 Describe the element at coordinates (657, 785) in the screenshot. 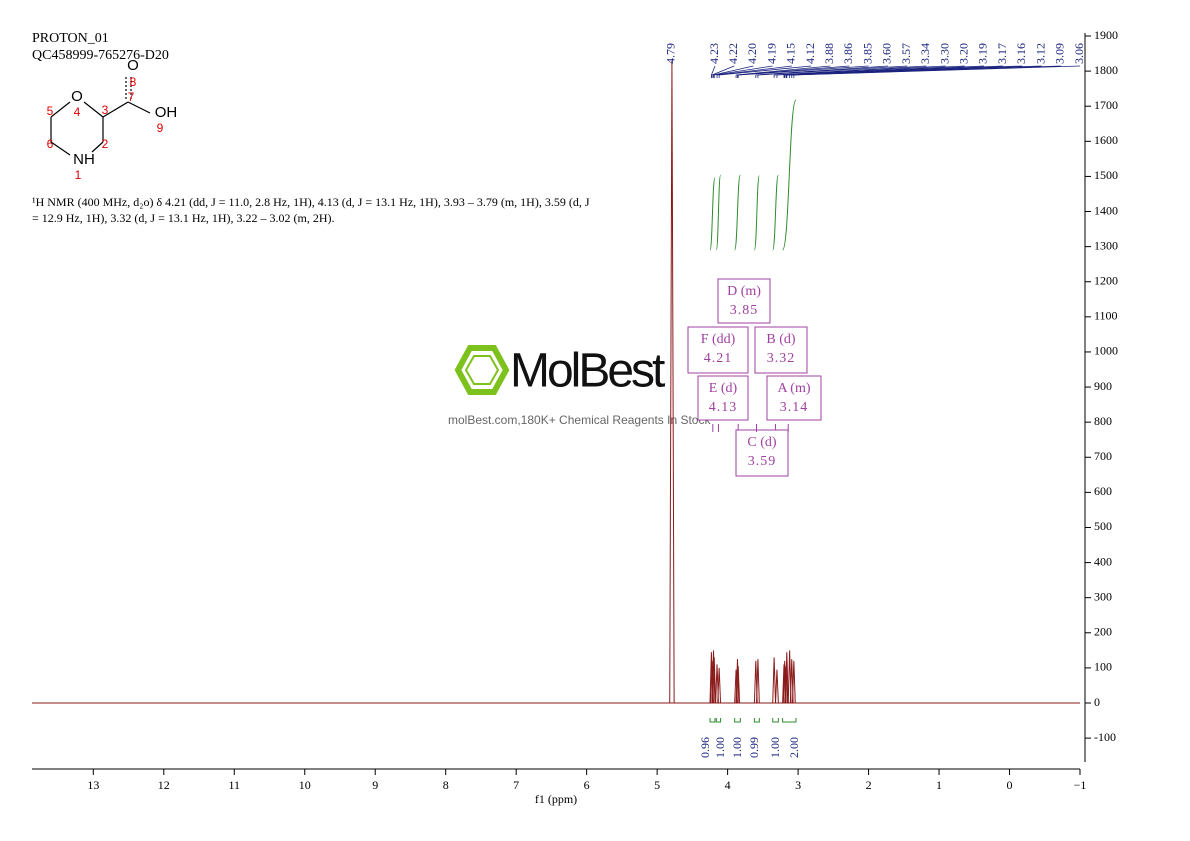

I see `x-tick-label: 5` at that location.